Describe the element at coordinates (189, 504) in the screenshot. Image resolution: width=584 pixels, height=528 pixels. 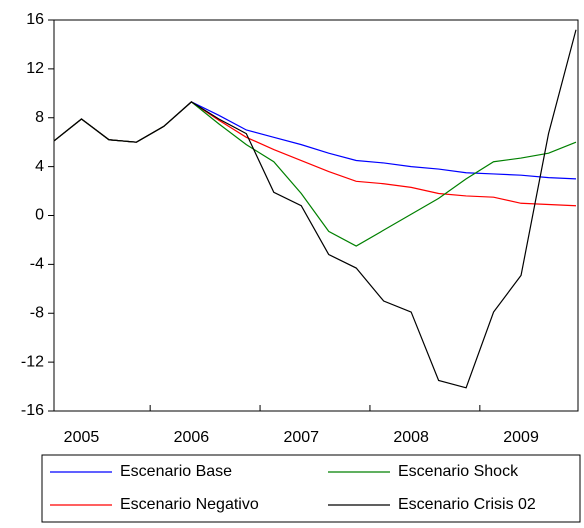
I see `legend-label: Escenario Negativo` at that location.